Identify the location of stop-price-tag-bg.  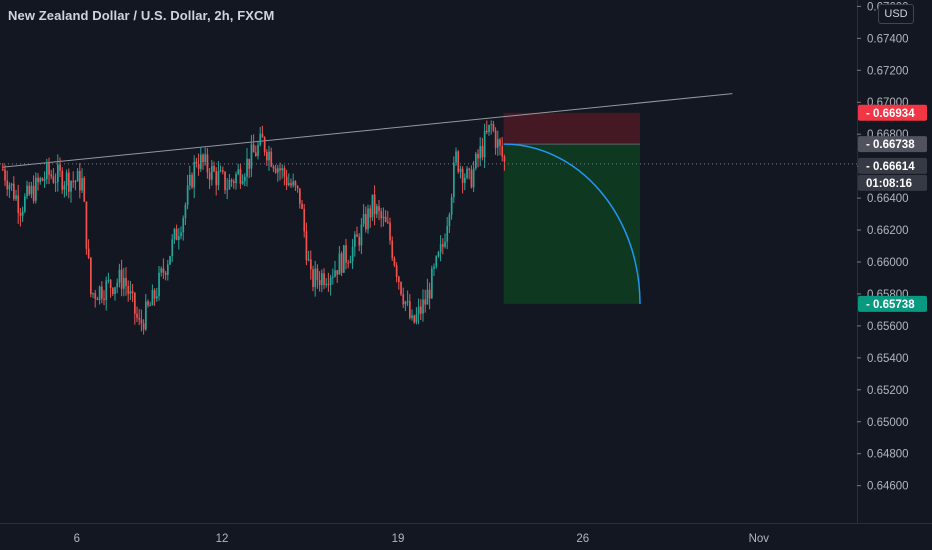
(892, 112).